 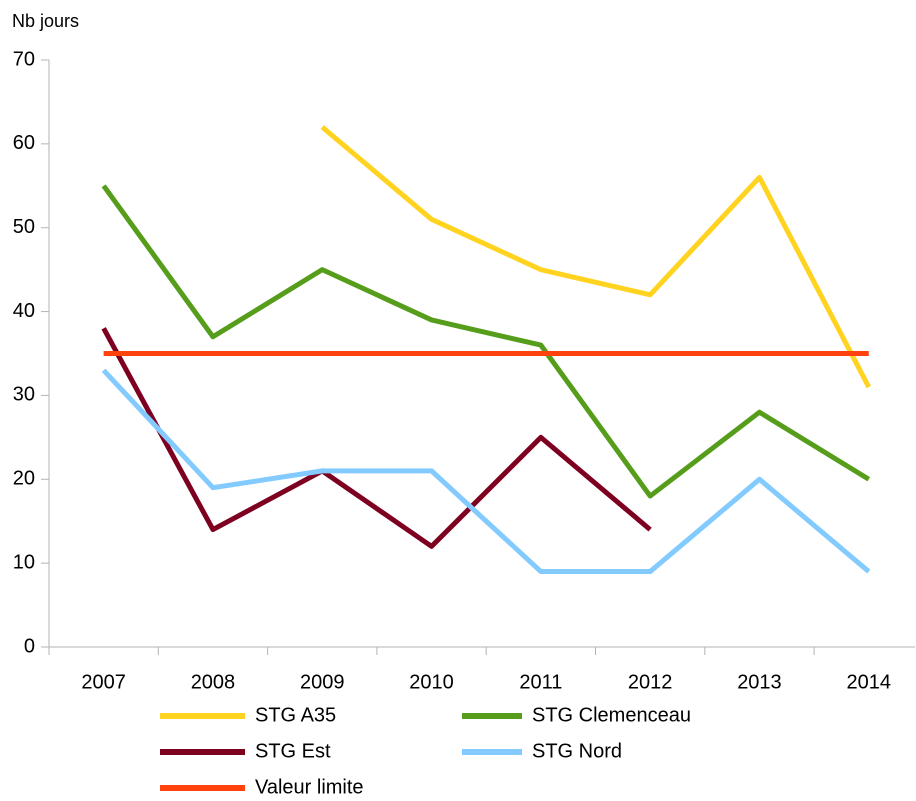 I want to click on y-tick-label: 70, so click(x=24, y=59).